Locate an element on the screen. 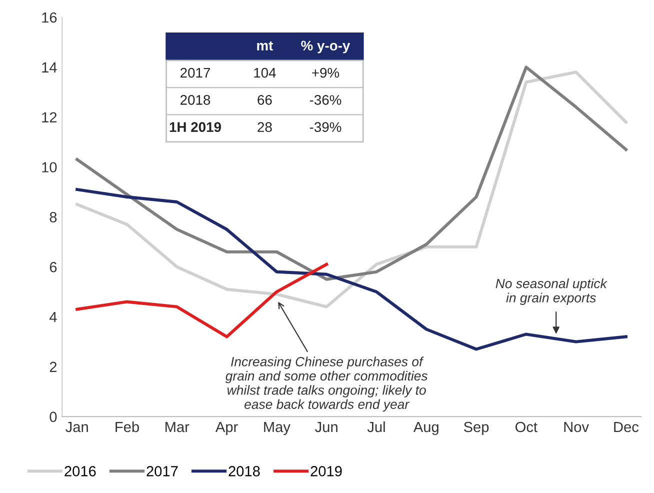  x-tick-label: Dec is located at coordinates (626, 427).